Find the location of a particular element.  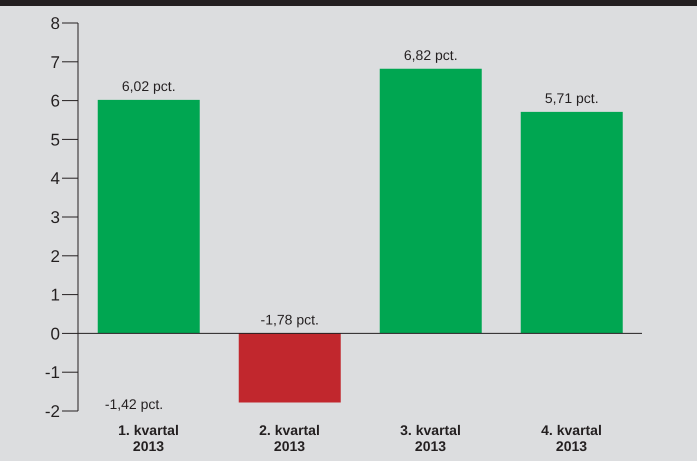

y-tick-label: 8 is located at coordinates (55, 24).